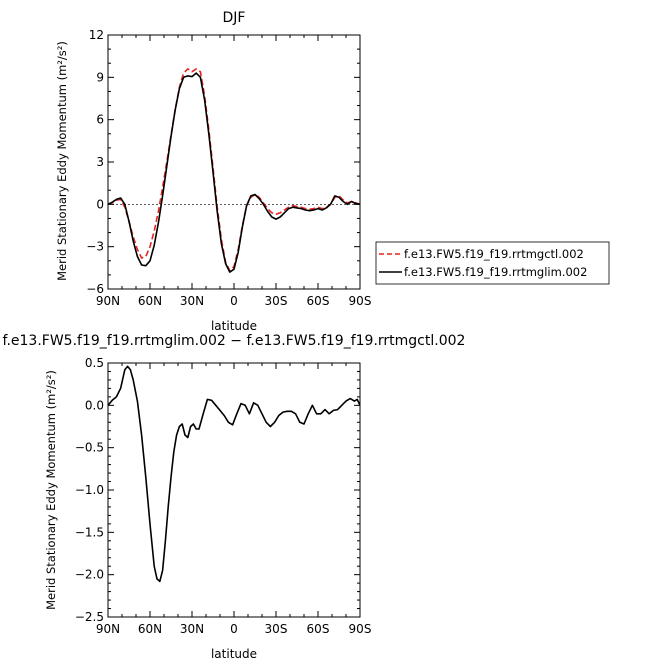  Describe the element at coordinates (234, 326) in the screenshot. I see `top-x-axis-label: latitude` at that location.